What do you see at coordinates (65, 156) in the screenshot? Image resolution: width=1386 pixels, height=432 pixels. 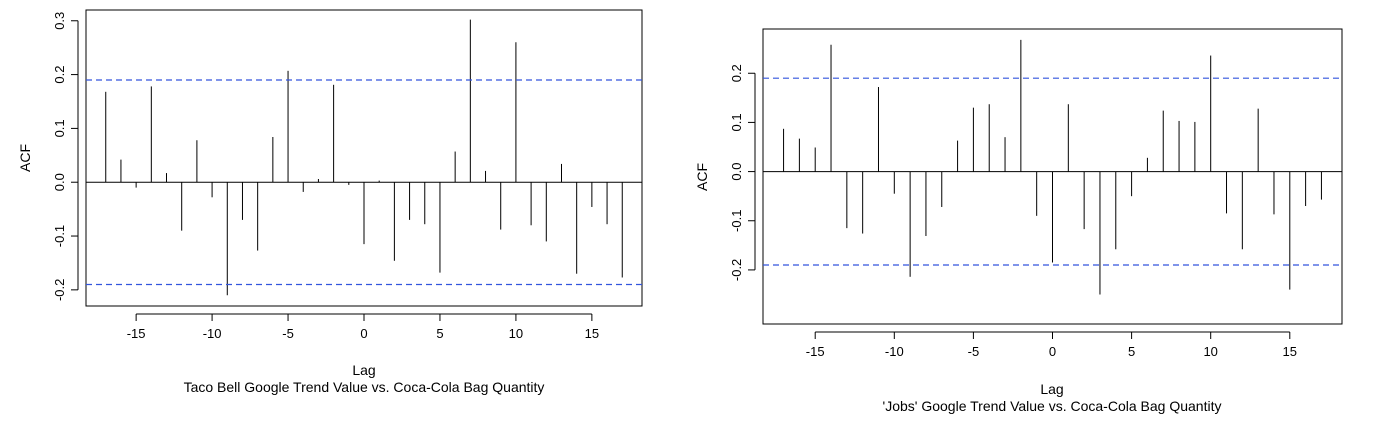 I see `y-axis: -0.2 -0.1 0.0 0.1 0.2 0.3` at bounding box center [65, 156].